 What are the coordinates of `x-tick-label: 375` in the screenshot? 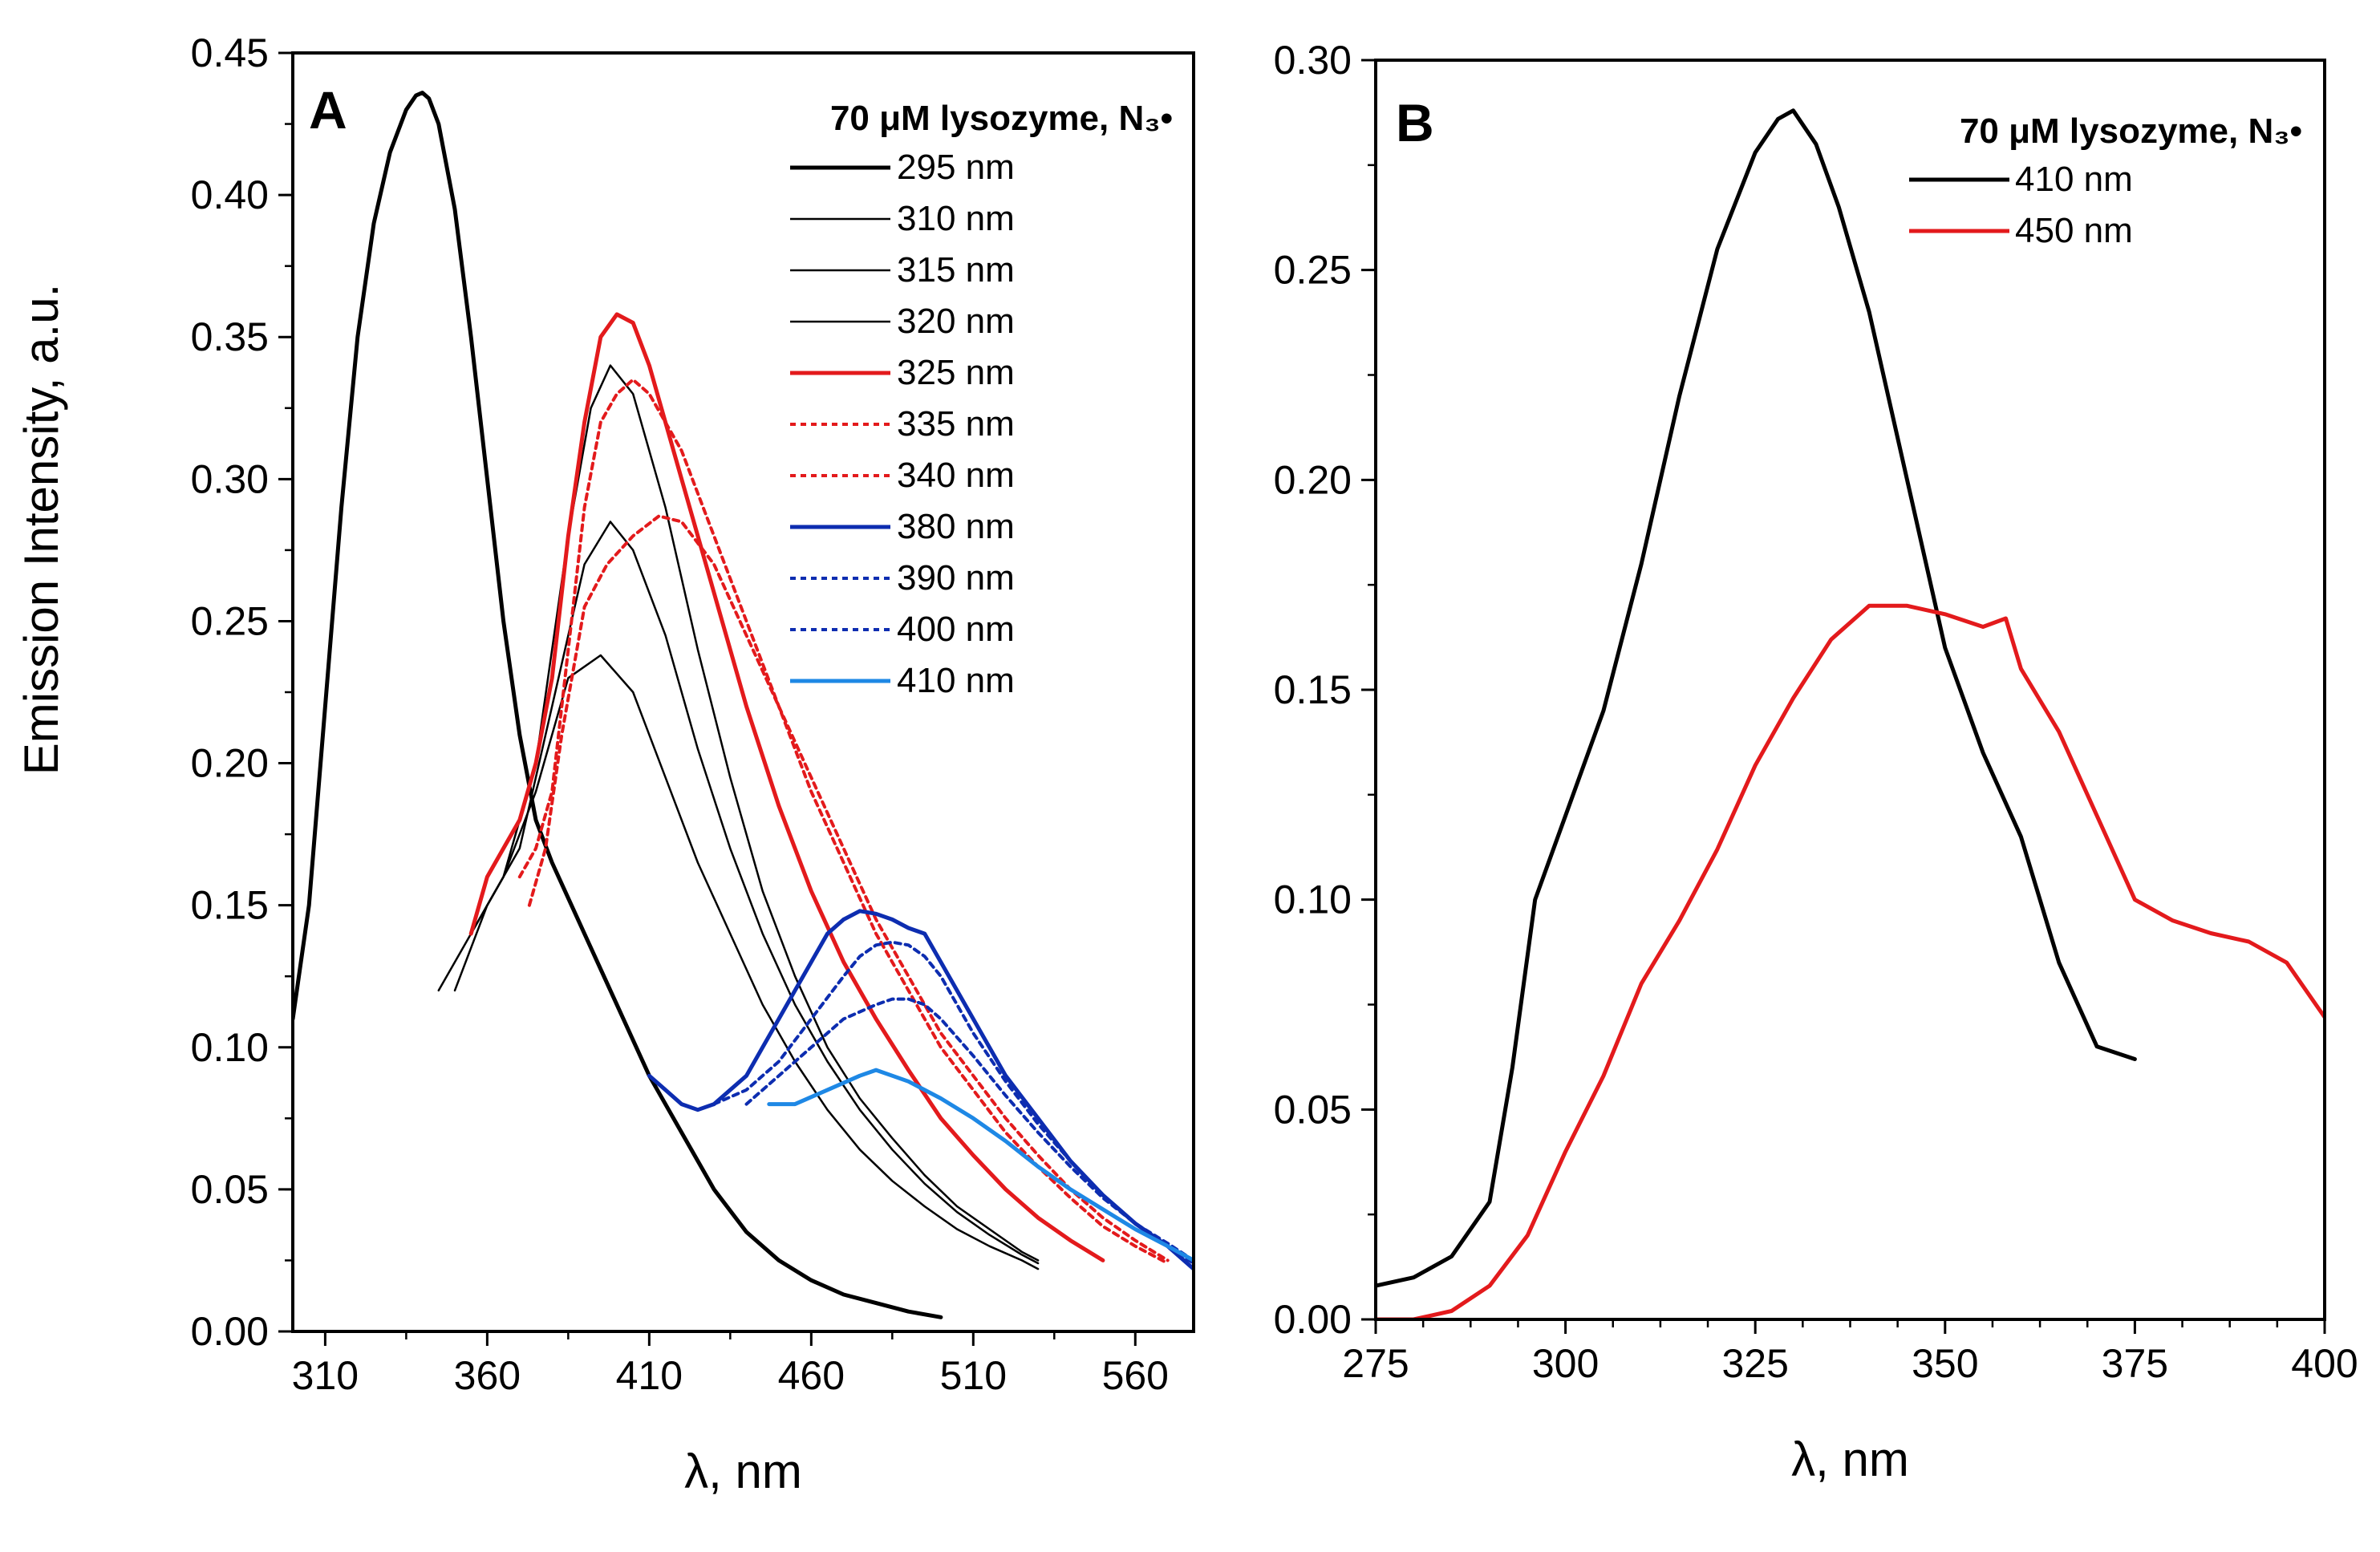 It's located at (2135, 1363).